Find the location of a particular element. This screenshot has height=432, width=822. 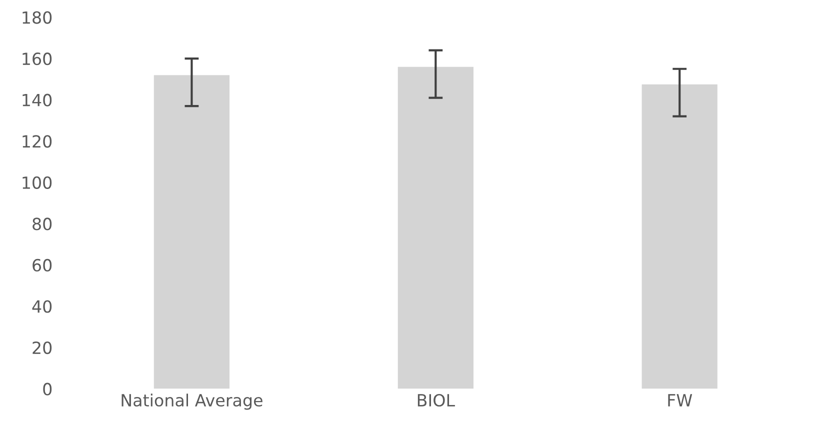

y-tick-label: 20 is located at coordinates (42, 347).